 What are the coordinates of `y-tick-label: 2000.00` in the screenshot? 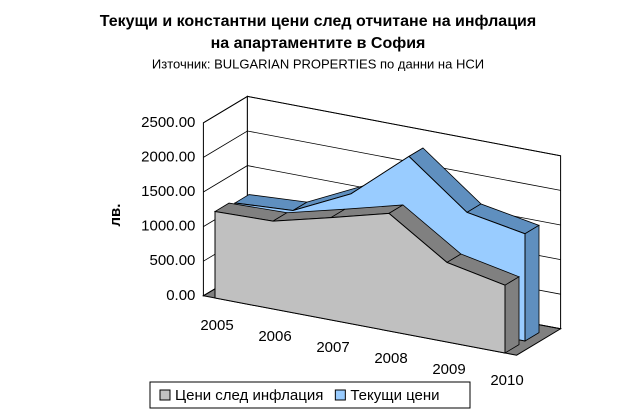 It's located at (168, 156).